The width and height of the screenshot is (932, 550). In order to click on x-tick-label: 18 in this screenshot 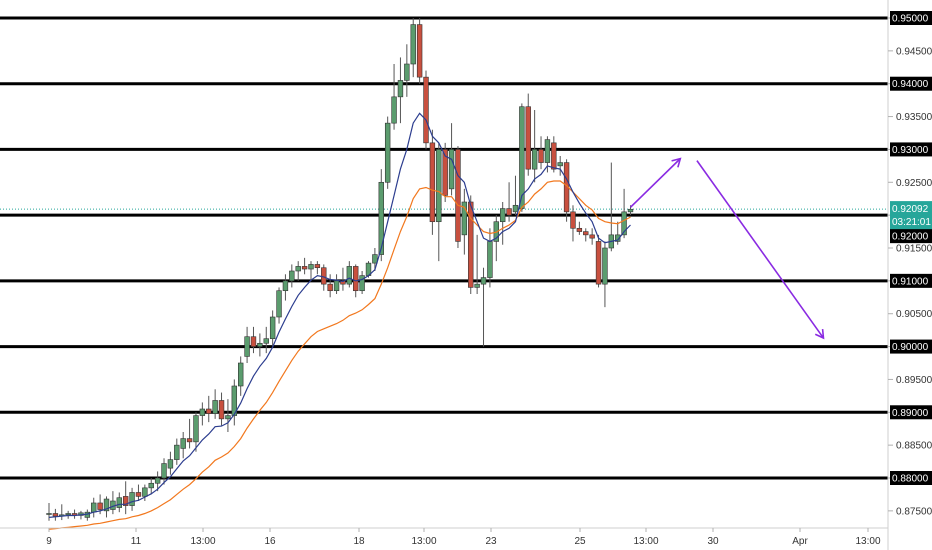, I will do `click(359, 541)`.